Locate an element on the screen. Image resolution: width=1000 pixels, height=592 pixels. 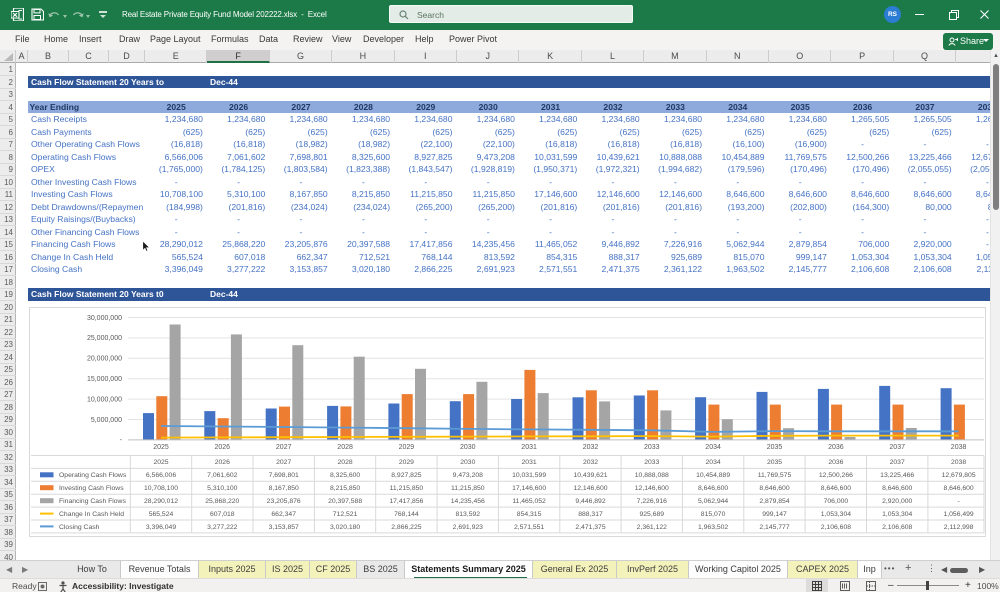
svg-text: 1,056,499 is located at coordinates (958, 514).